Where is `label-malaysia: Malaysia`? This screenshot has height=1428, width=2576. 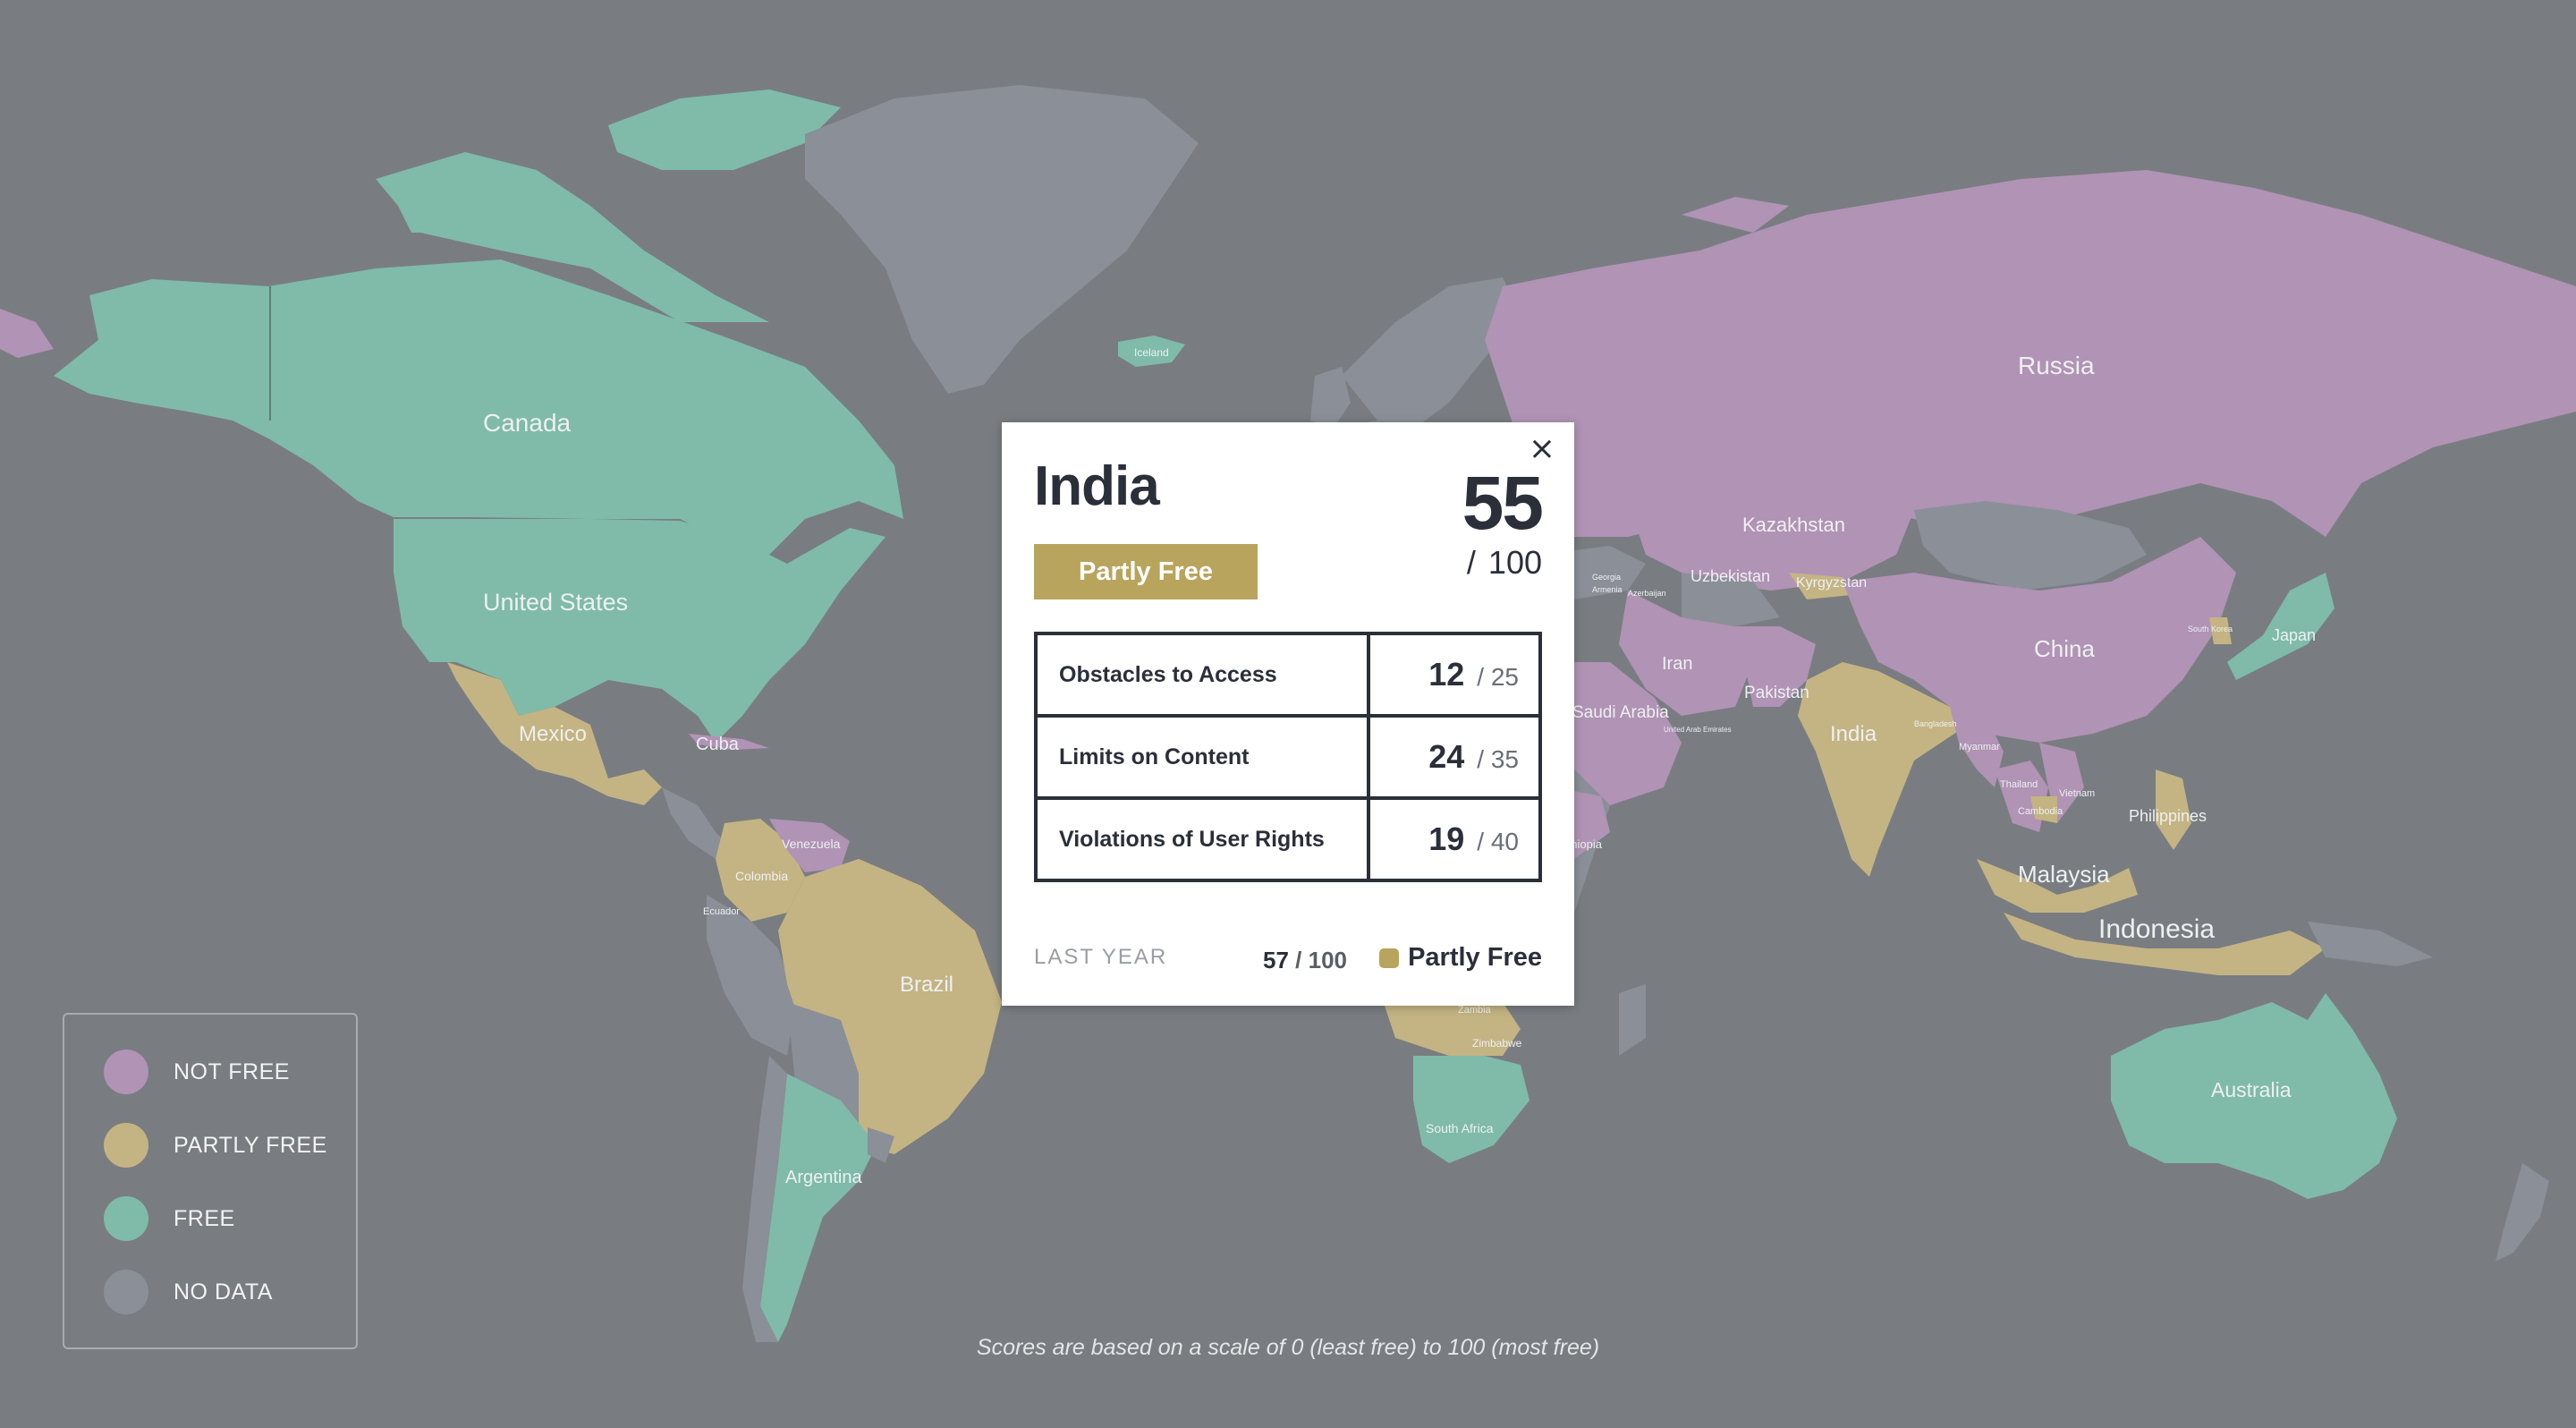
label-malaysia: Malaysia is located at coordinates (2064, 874).